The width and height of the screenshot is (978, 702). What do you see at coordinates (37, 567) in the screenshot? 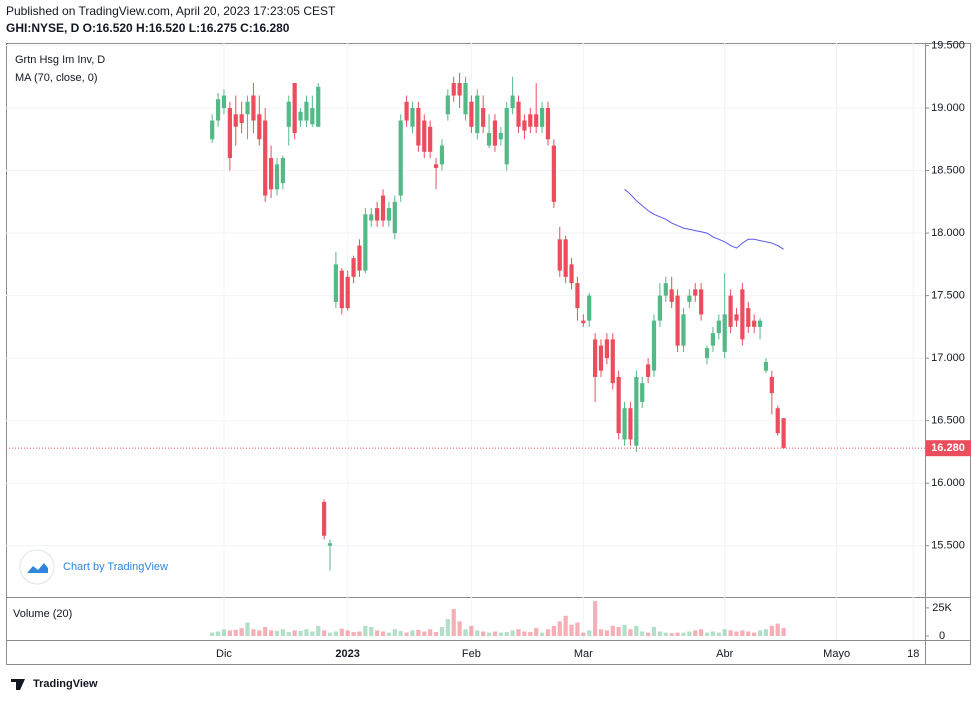
I see `watermark-logo` at bounding box center [37, 567].